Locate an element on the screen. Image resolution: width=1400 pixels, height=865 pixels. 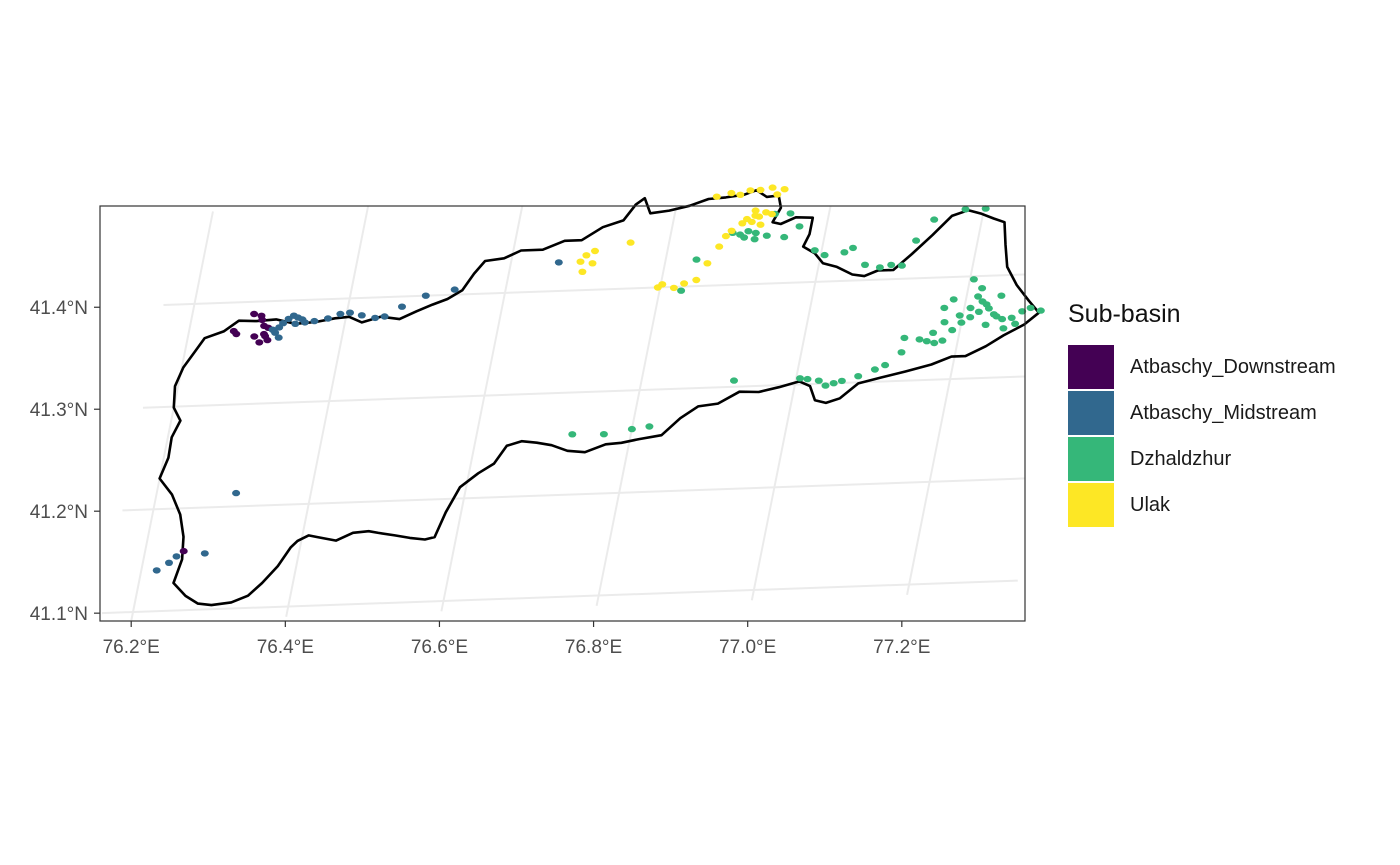
legend-item-atbaschy-midstream: Atbaschy_Midstream is located at coordinates (1202, 413).